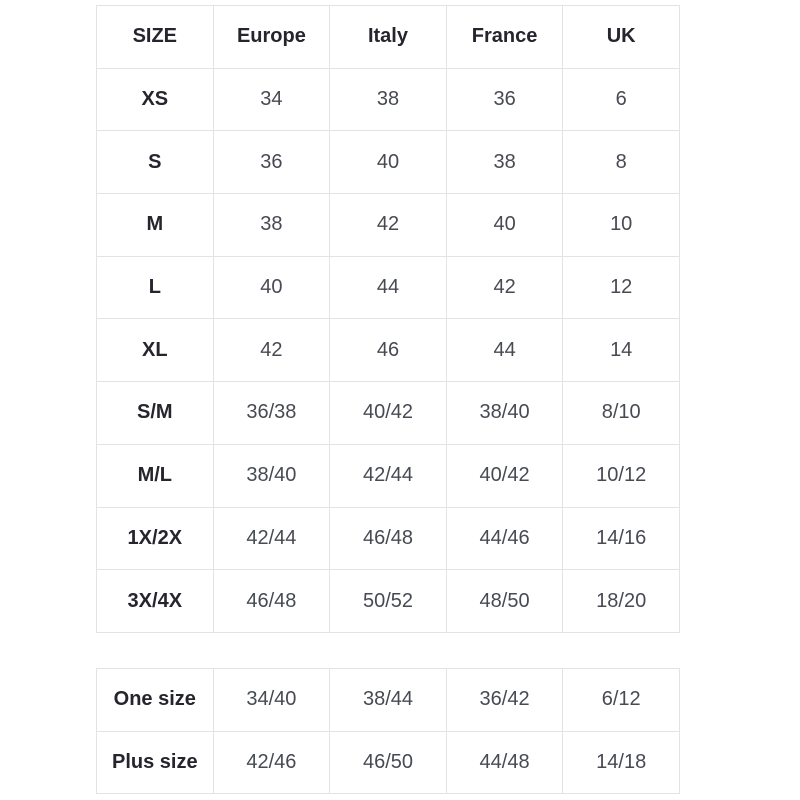 The height and width of the screenshot is (800, 800). I want to click on table-row: M/L 38/40 42/44 40/42 10/12, so click(388, 475).